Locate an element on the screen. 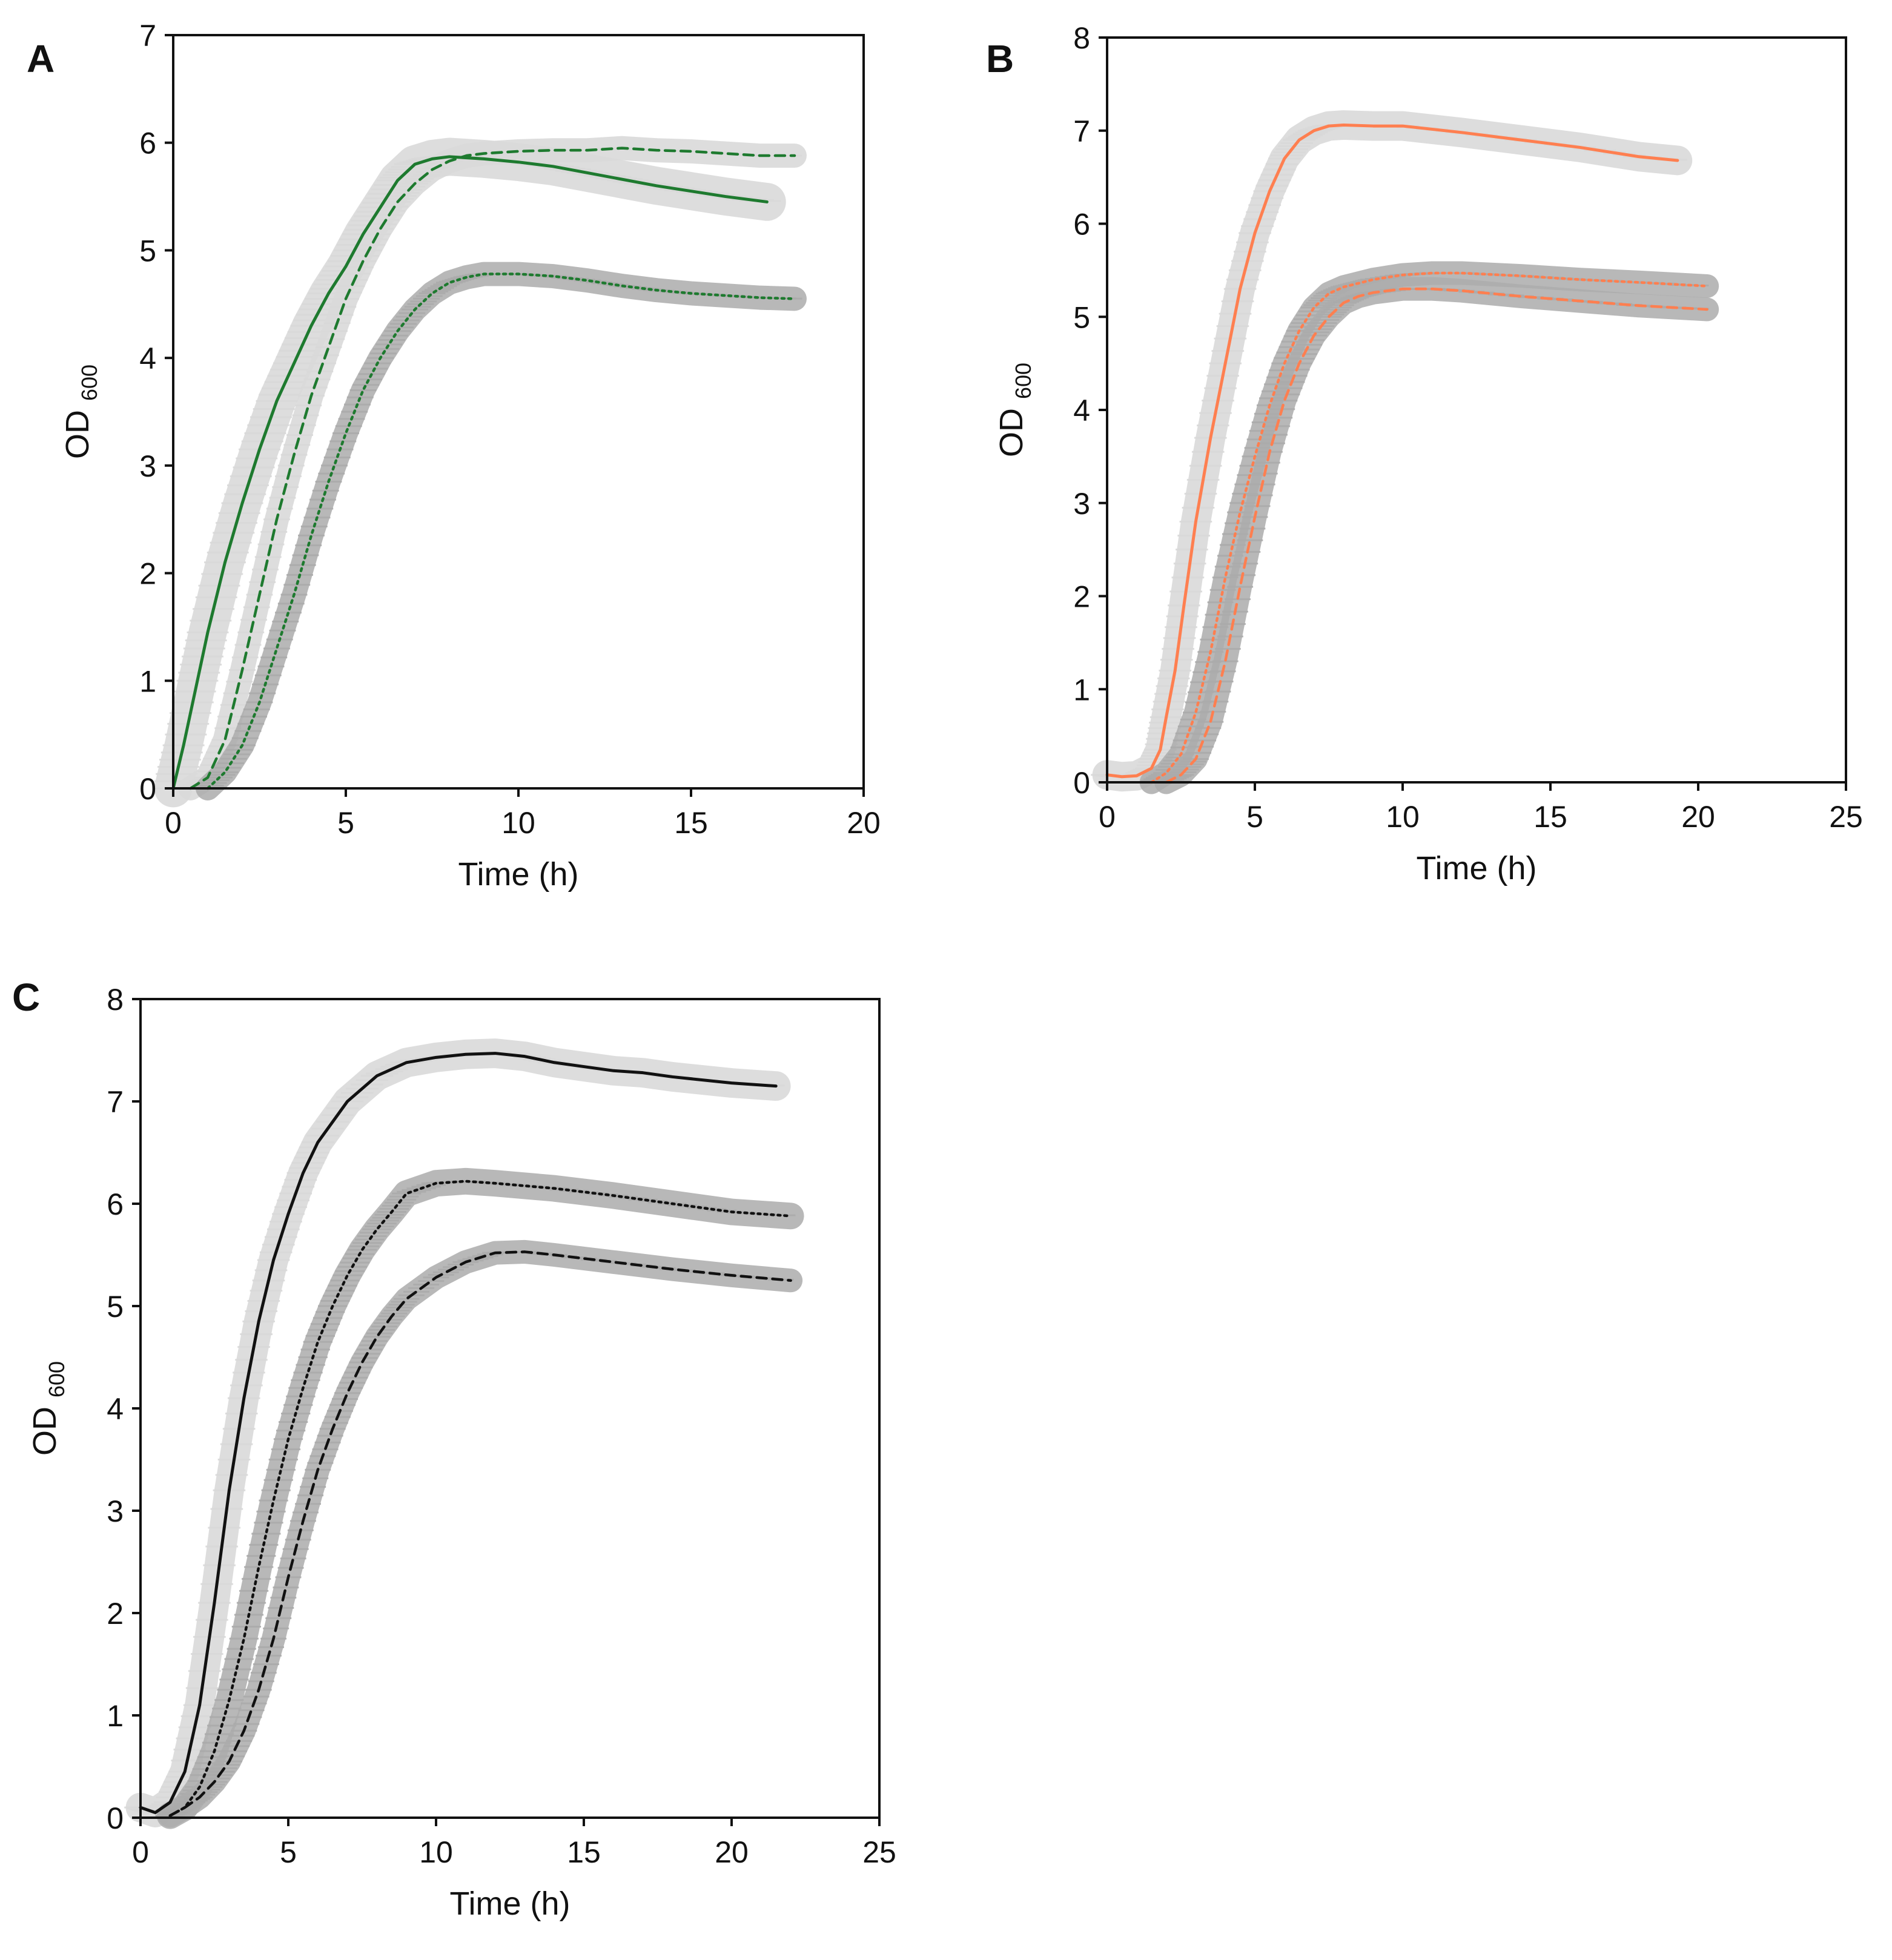  panel-label-b: B is located at coordinates (1000, 59).